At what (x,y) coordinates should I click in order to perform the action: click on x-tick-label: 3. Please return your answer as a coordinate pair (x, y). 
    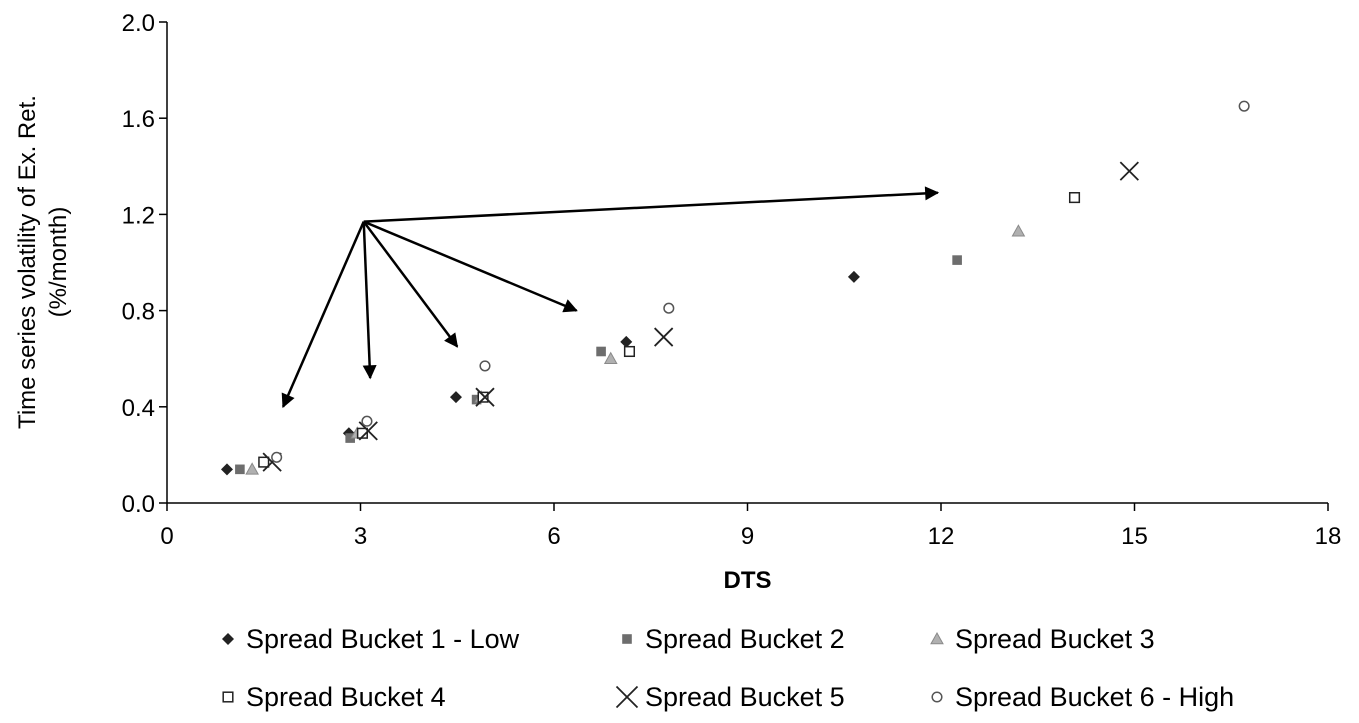
    Looking at the image, I should click on (360, 536).